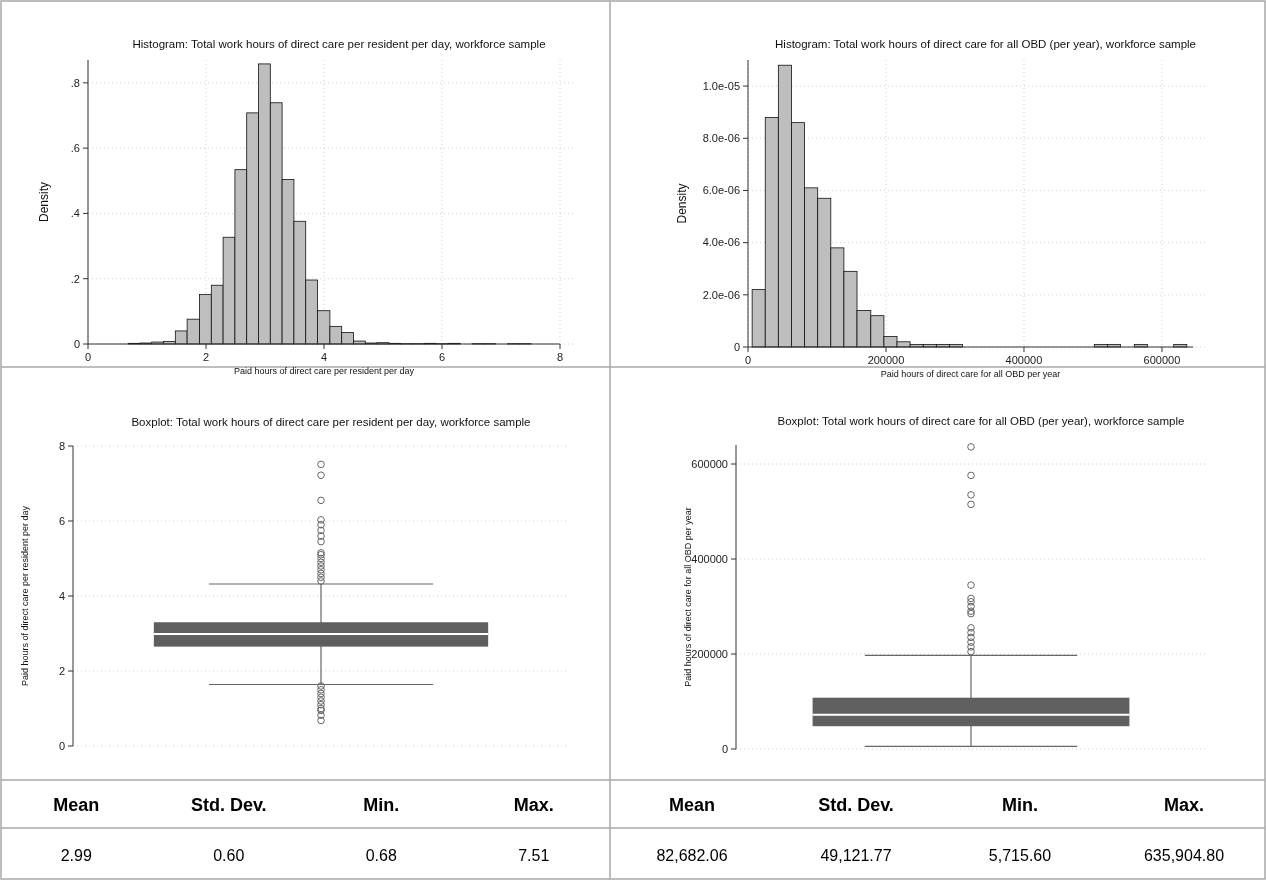  I want to click on y-tick-label: 200000, so click(709, 653).